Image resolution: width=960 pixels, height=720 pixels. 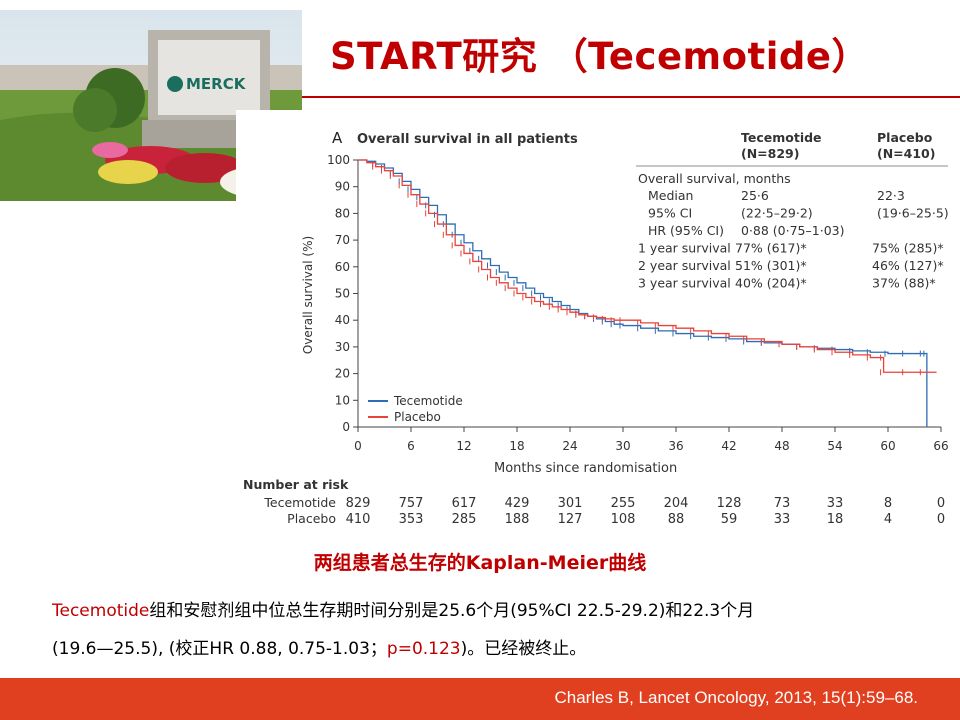 I want to click on y-axis-label: Overall survival (%), so click(x=308, y=295).